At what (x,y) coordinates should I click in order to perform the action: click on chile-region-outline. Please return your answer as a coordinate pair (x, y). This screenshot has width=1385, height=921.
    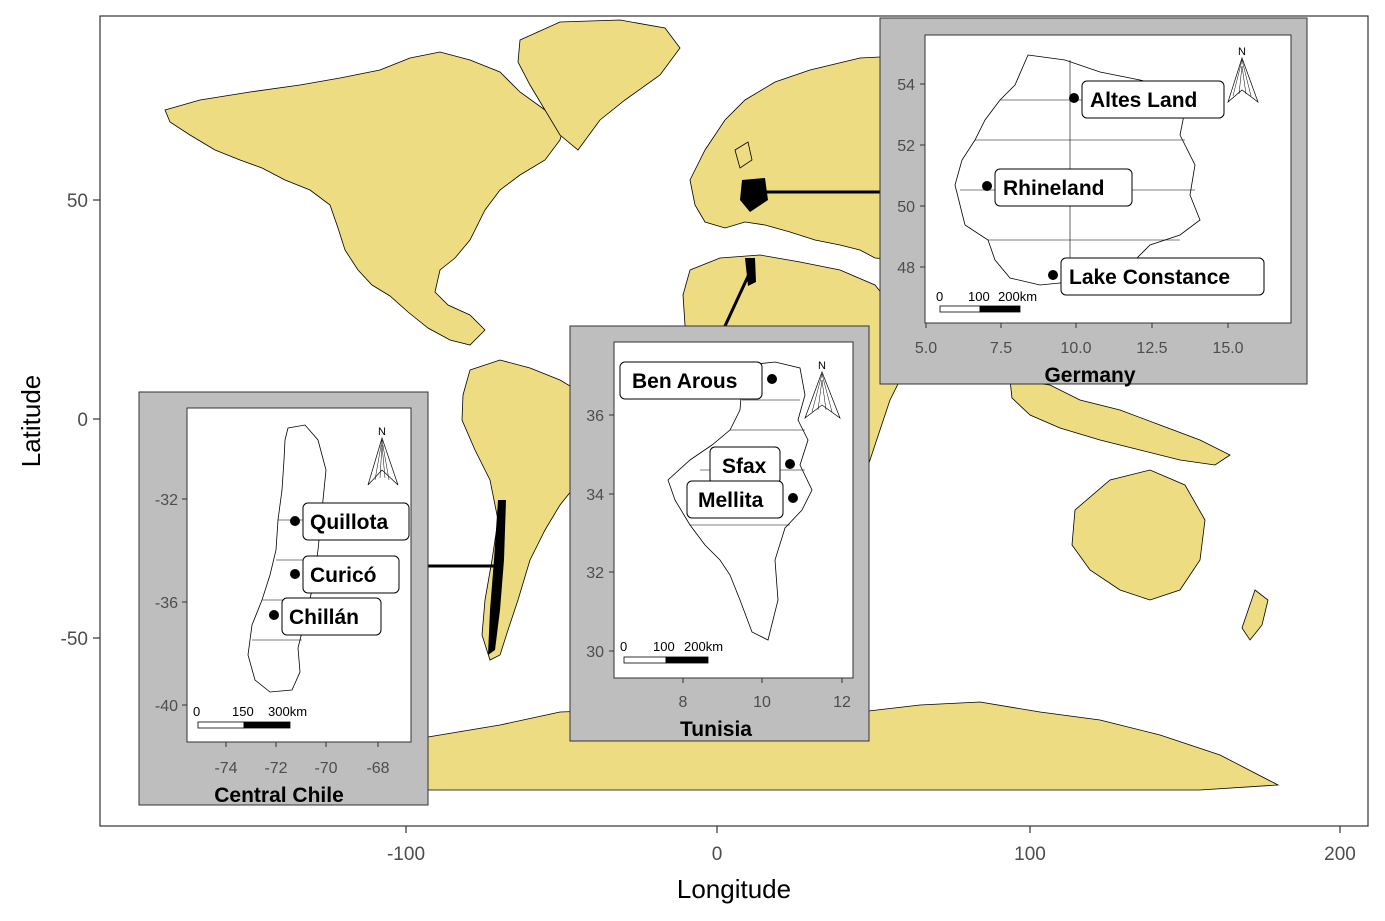
    Looking at the image, I should click on (287, 558).